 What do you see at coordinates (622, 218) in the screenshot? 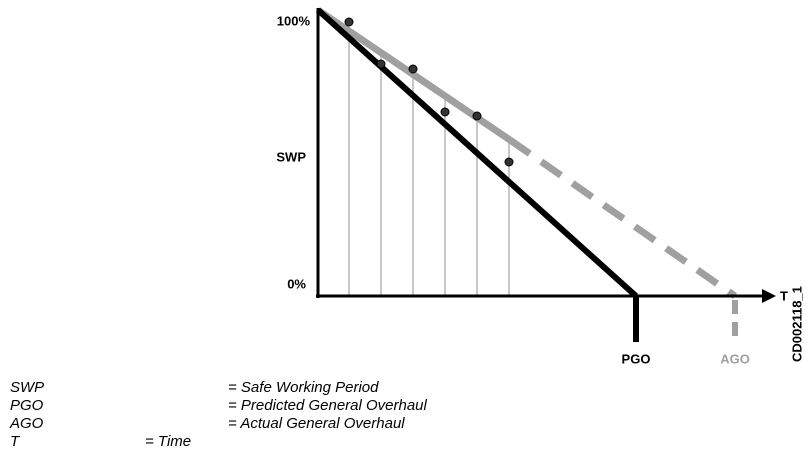
I see `actual-line-dashed` at bounding box center [622, 218].